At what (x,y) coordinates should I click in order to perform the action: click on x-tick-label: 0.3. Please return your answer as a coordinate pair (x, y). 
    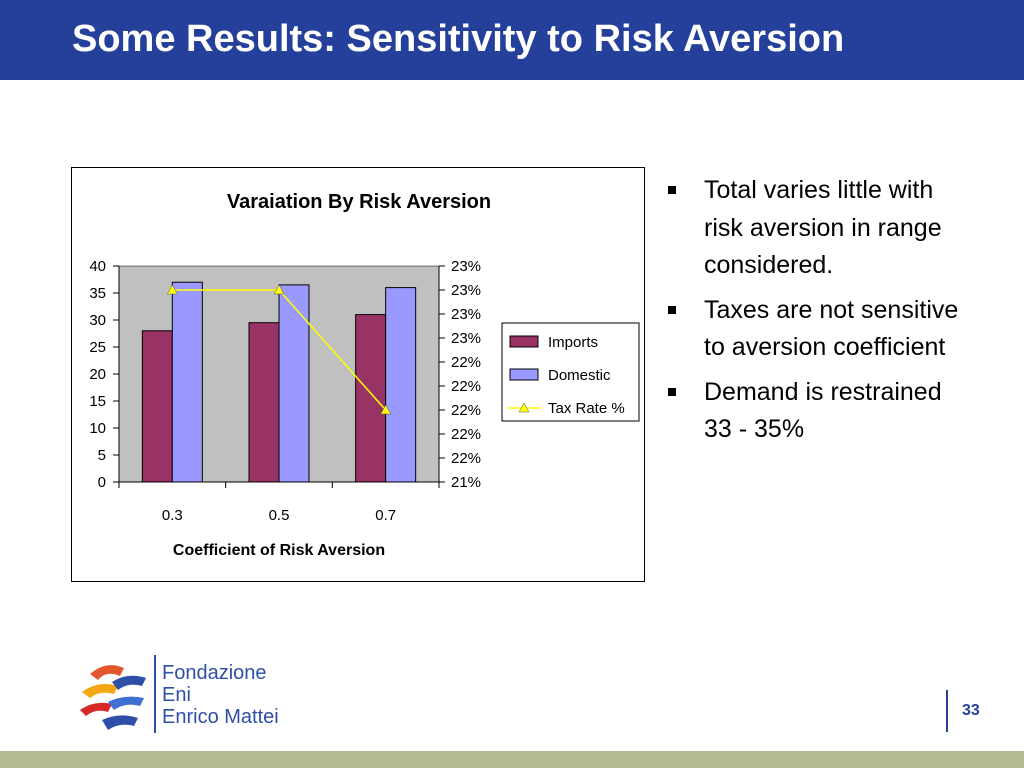
    Looking at the image, I should click on (172, 515).